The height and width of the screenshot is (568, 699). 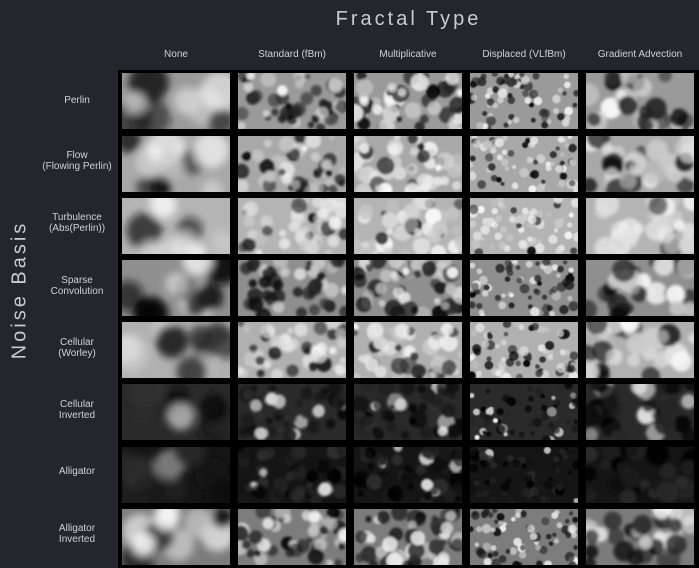 What do you see at coordinates (292, 350) in the screenshot?
I see `noise-thumbnail-cellular-standard` at bounding box center [292, 350].